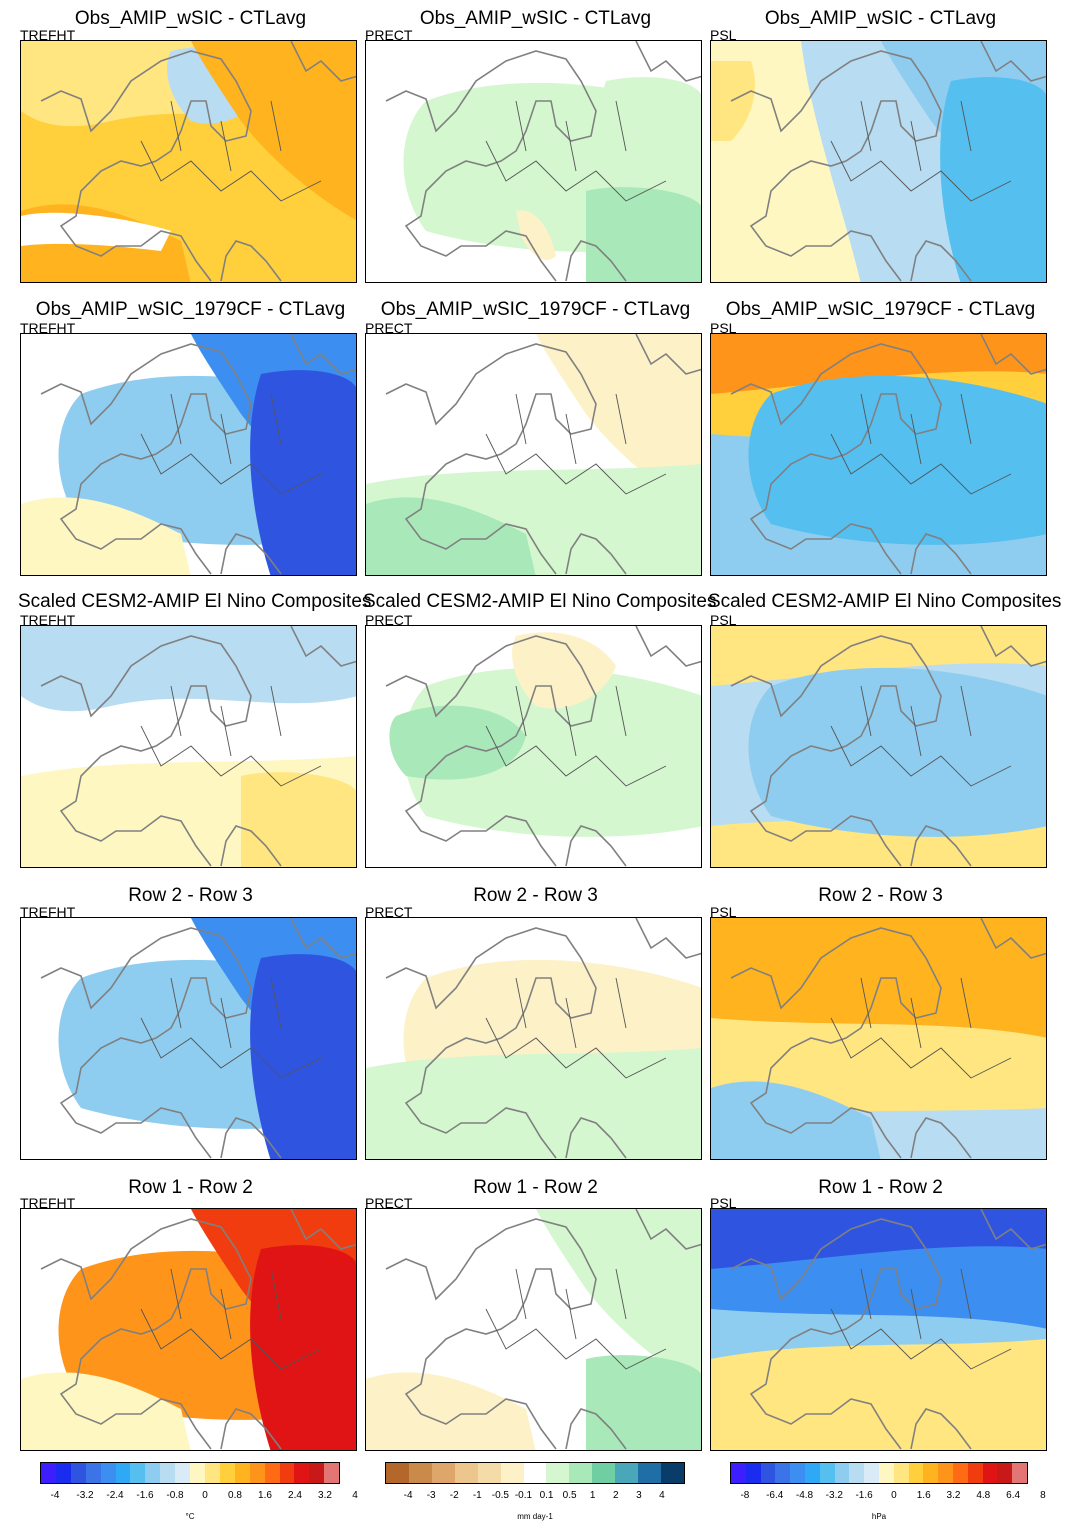 The height and width of the screenshot is (1531, 1070). What do you see at coordinates (535, 1187) in the screenshot?
I see `panel-title: Row 1 - Row 2` at bounding box center [535, 1187].